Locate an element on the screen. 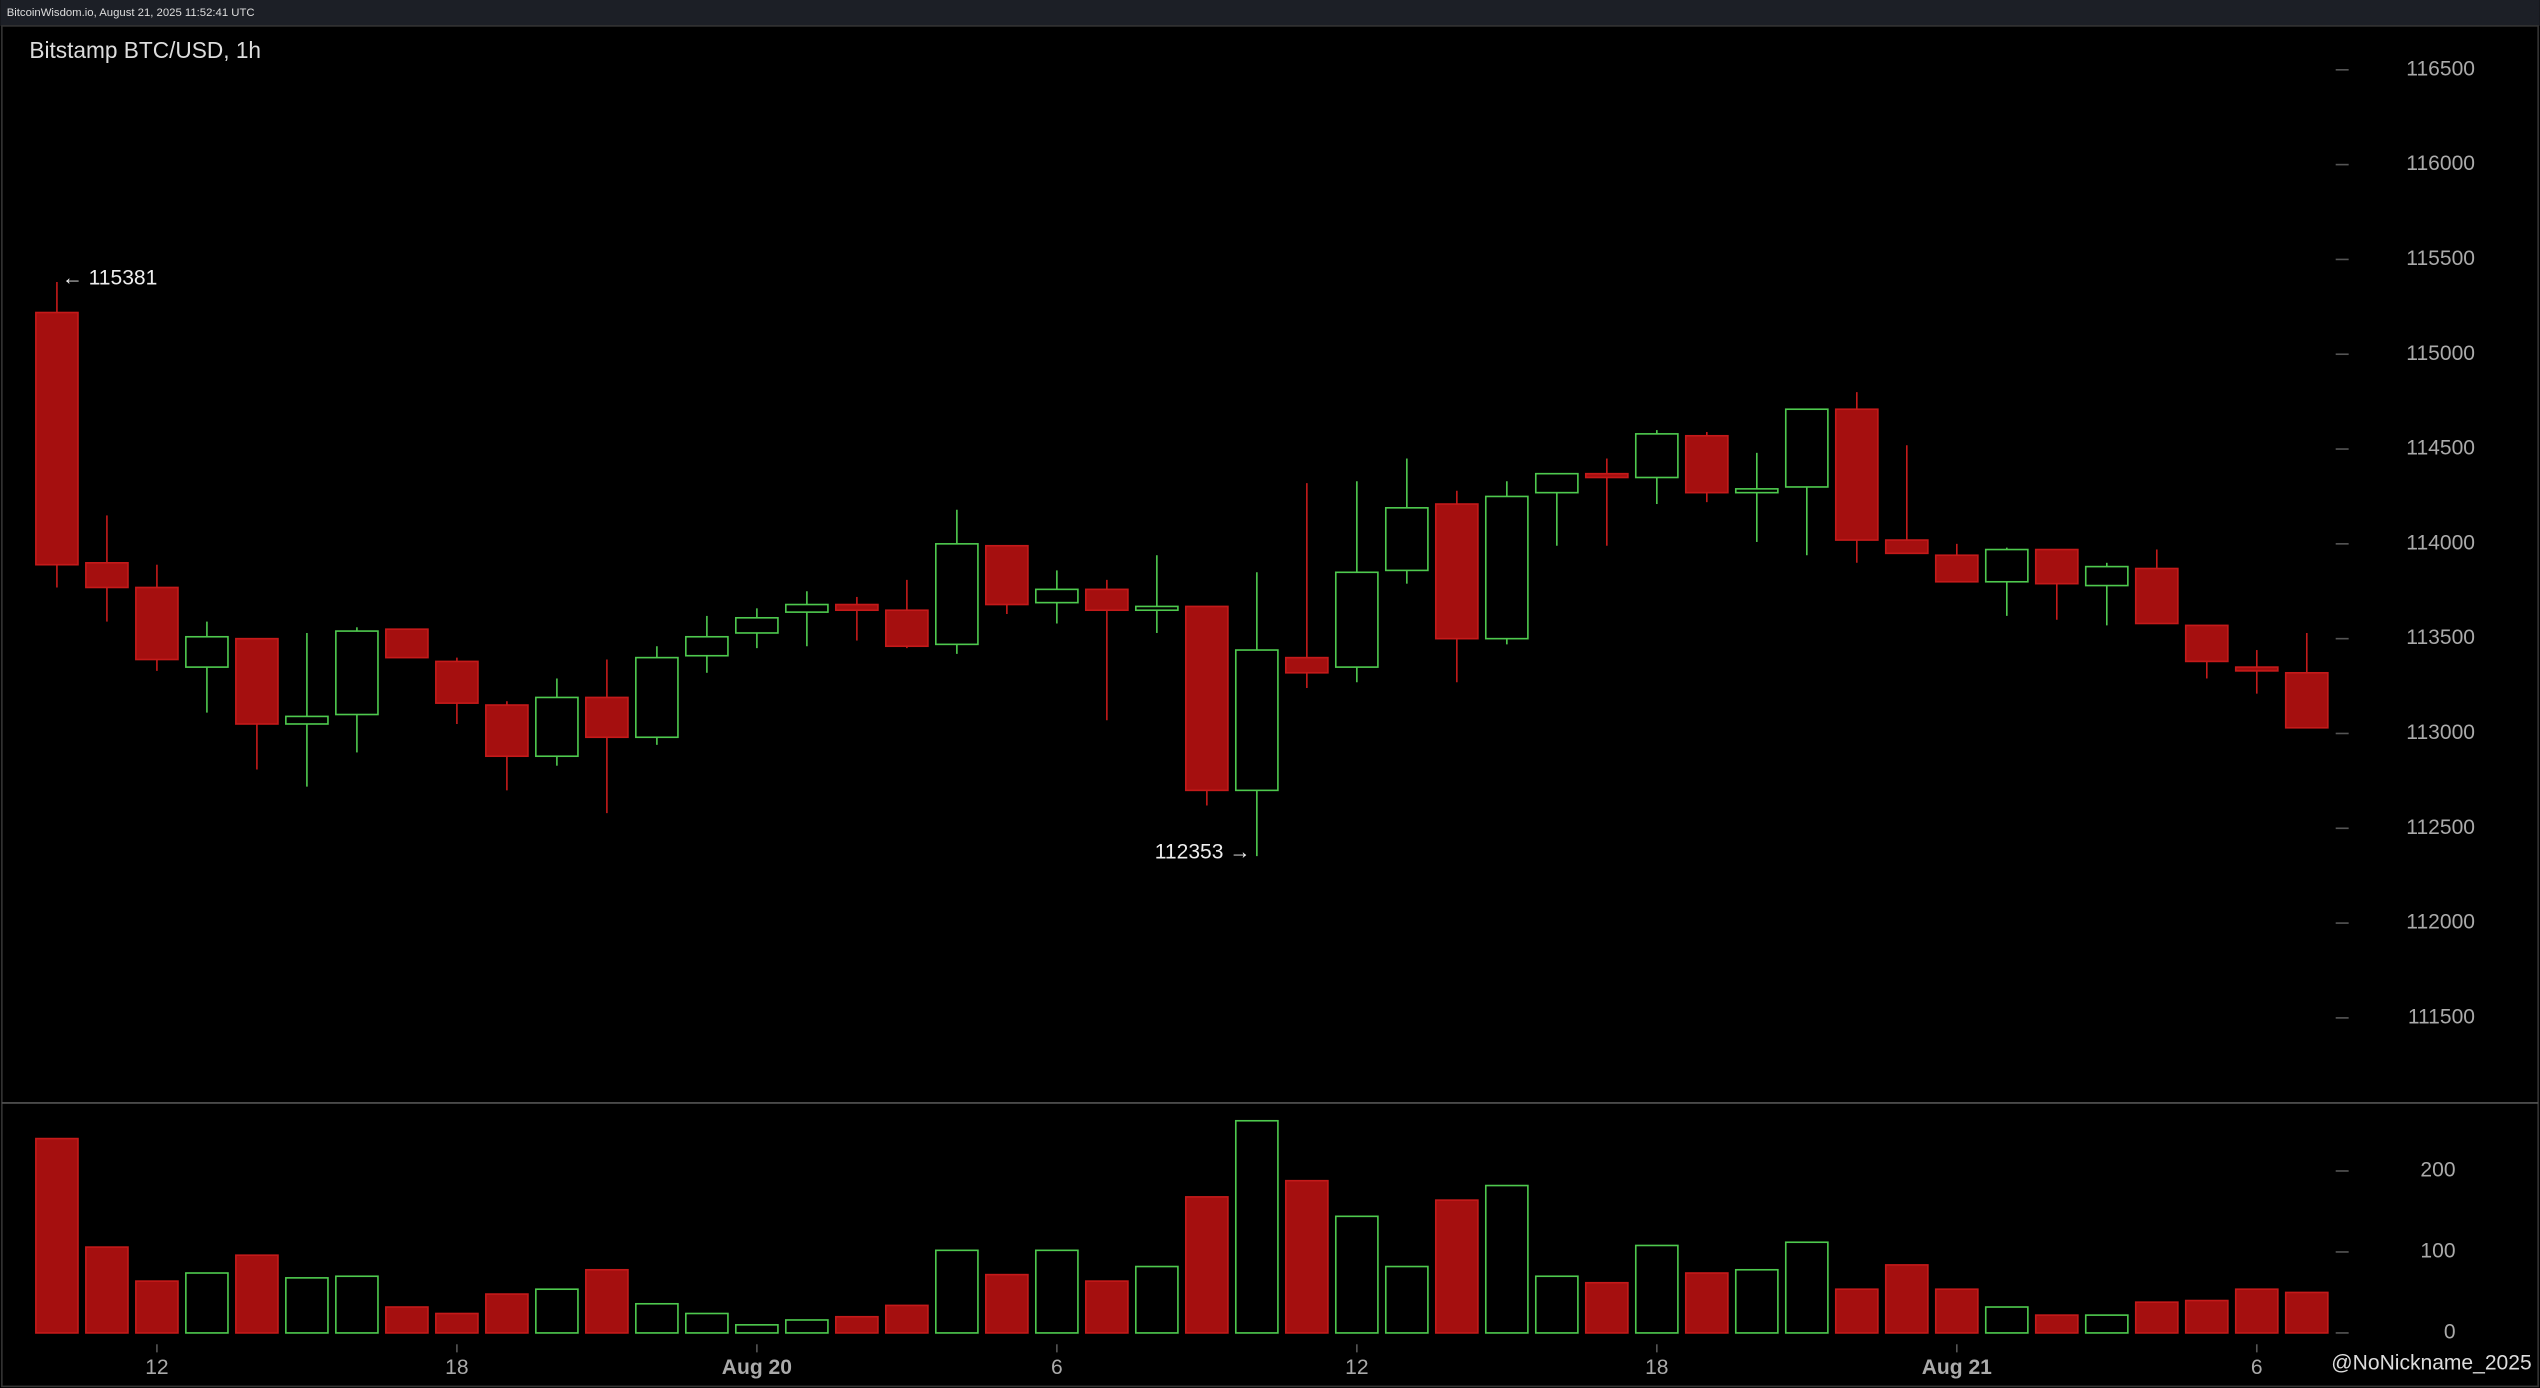 The image size is (2540, 1388). y-tick-label: 112000 is located at coordinates (2440, 922).